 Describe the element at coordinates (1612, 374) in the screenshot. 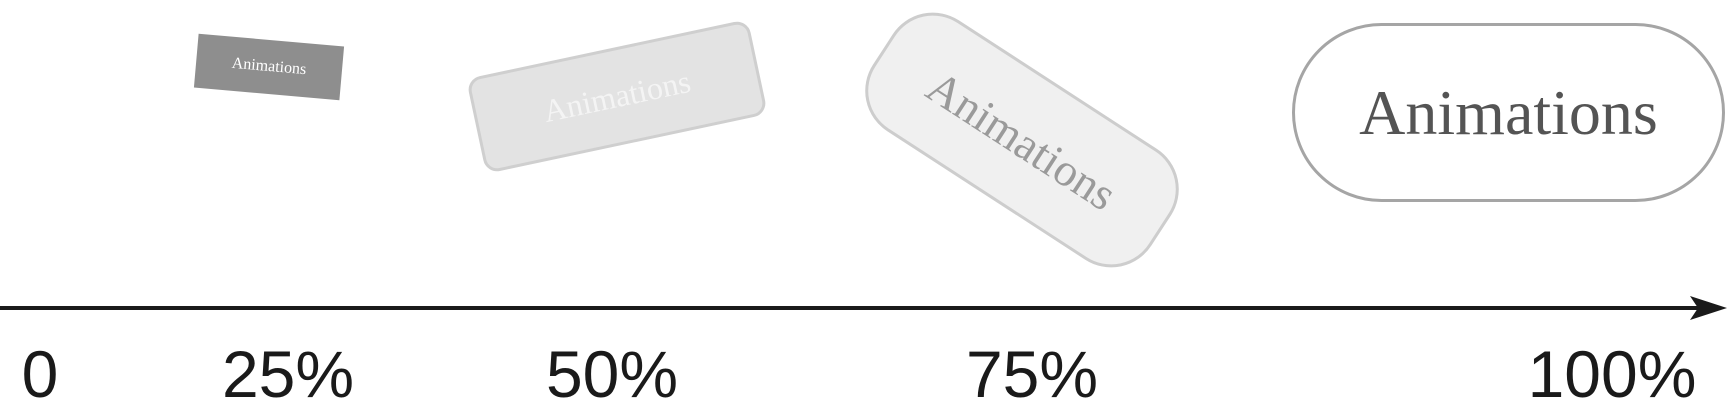

I see `timeline-label-100: 100%` at that location.